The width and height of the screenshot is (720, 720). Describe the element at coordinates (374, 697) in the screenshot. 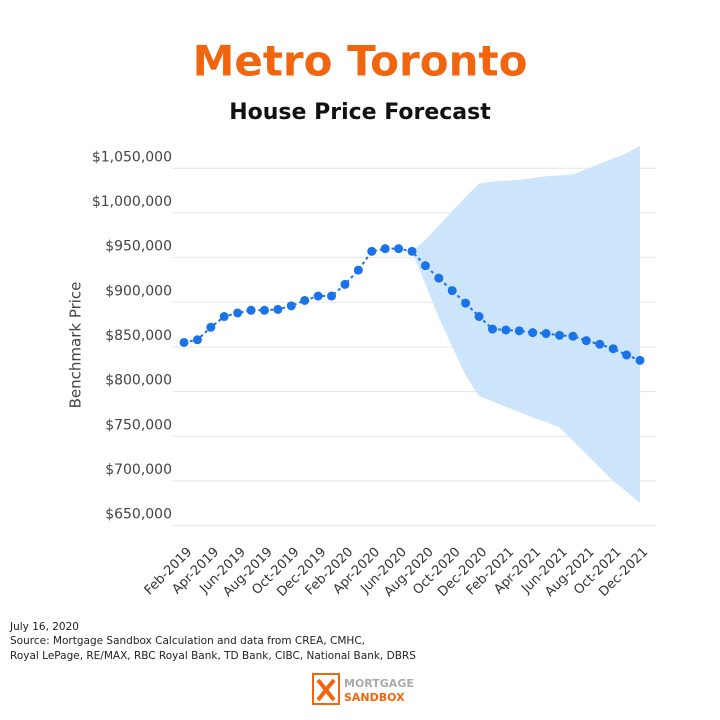

I see `logo-text: SANDBOX` at that location.